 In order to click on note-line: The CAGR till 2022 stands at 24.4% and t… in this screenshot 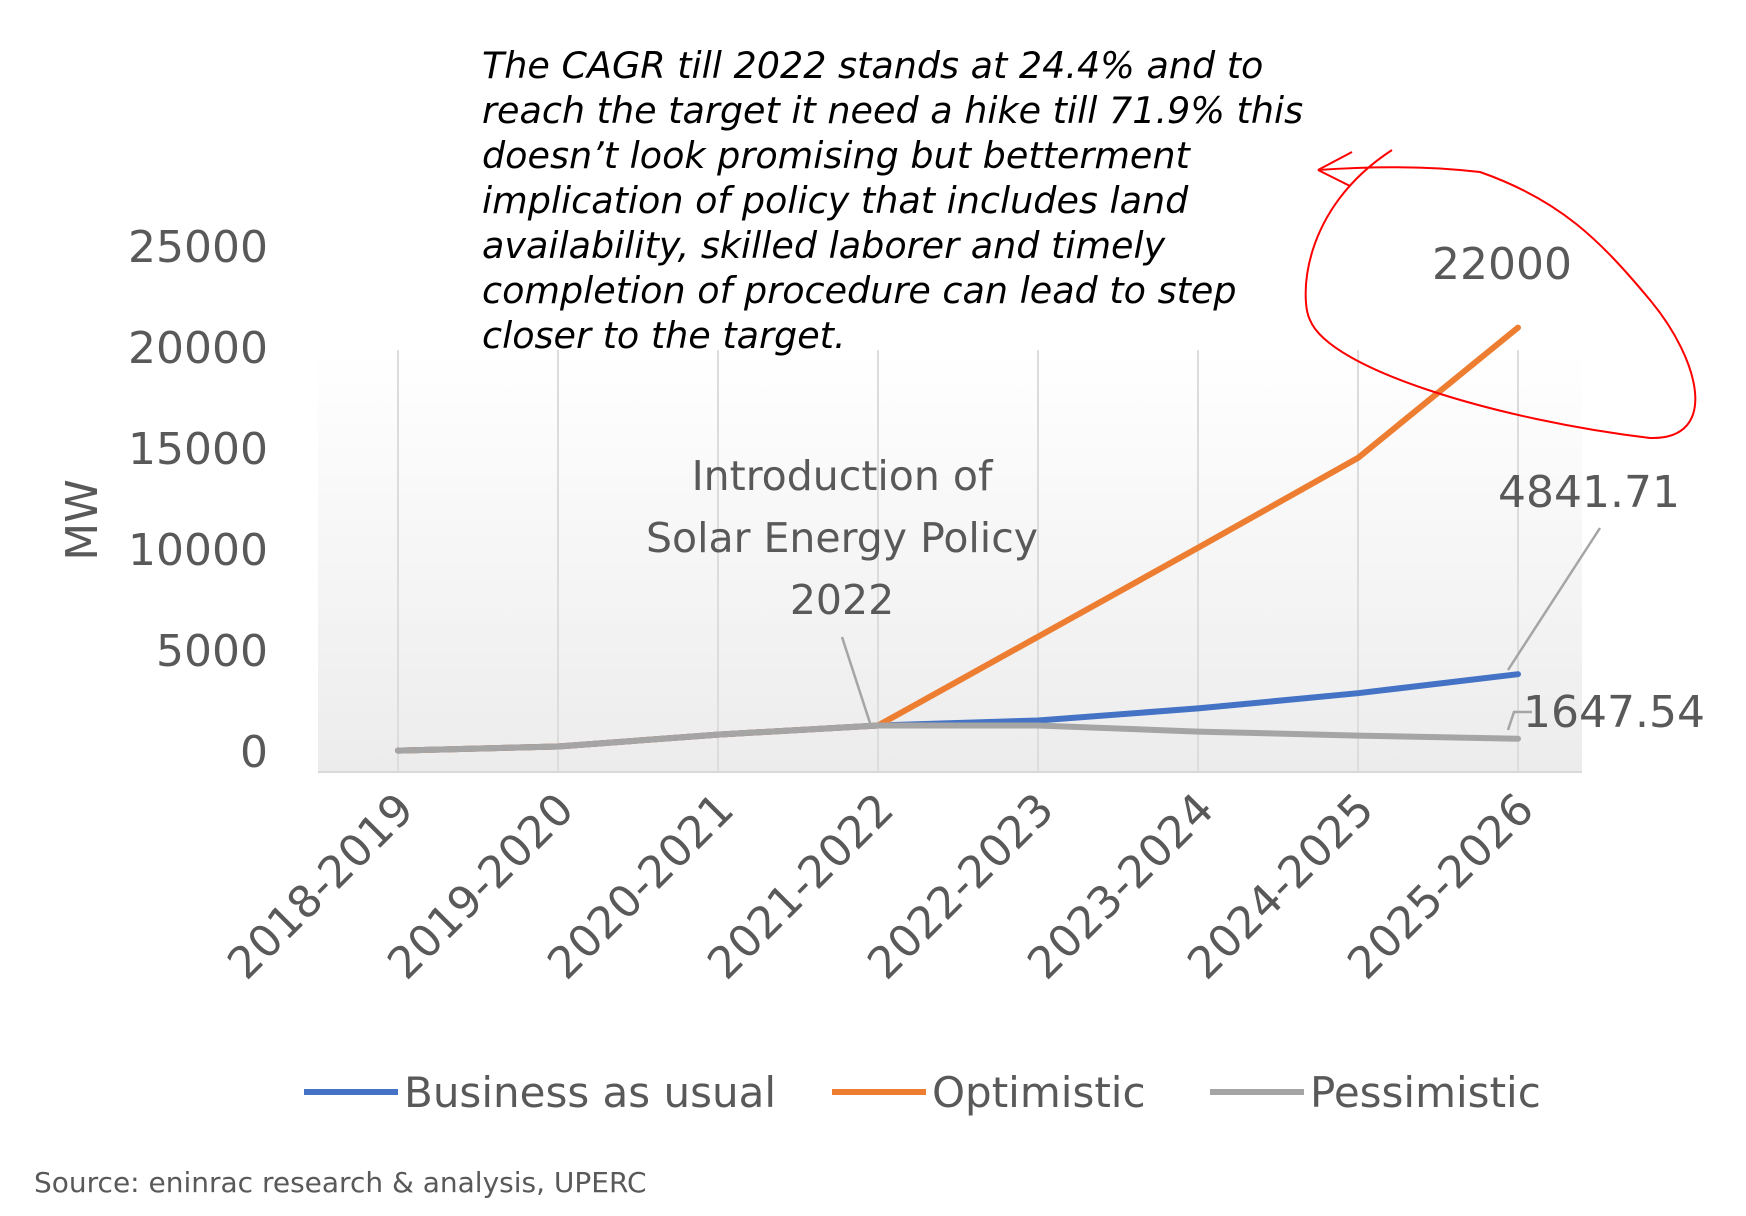, I will do `click(872, 65)`.